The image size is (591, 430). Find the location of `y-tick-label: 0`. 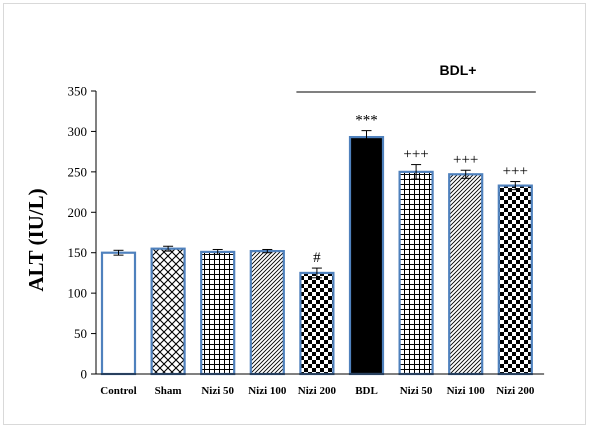

y-tick-label: 0 is located at coordinates (84, 374).